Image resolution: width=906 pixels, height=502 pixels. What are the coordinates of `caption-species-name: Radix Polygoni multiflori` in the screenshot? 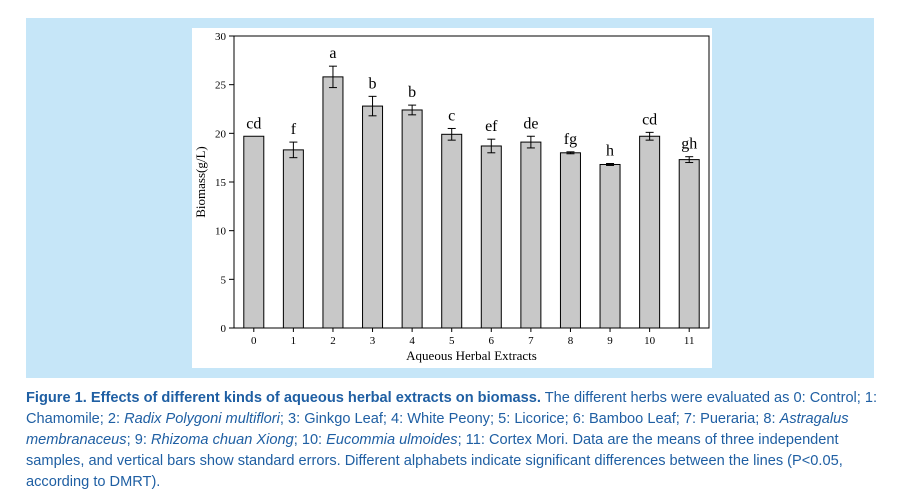 It's located at (202, 419).